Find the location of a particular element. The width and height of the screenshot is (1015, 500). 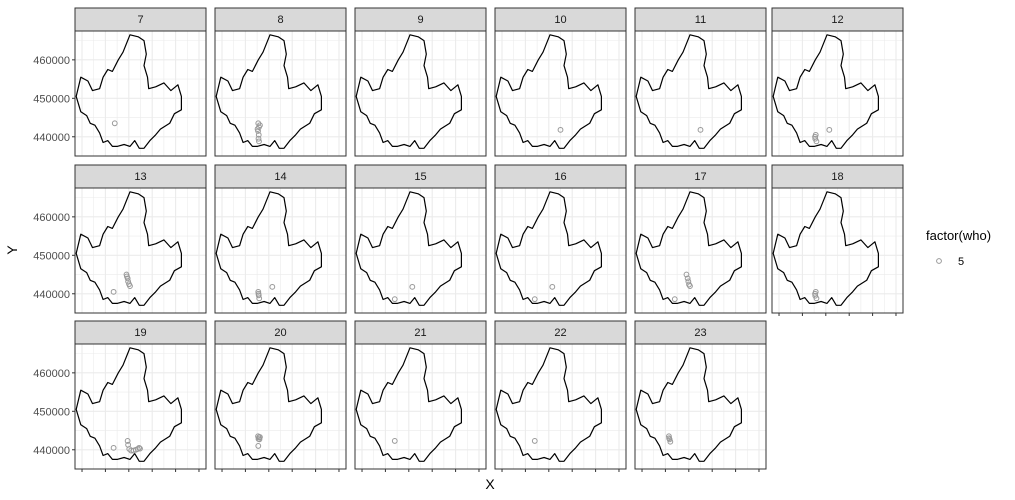

facet-strip-label: 21 is located at coordinates (420, 333).